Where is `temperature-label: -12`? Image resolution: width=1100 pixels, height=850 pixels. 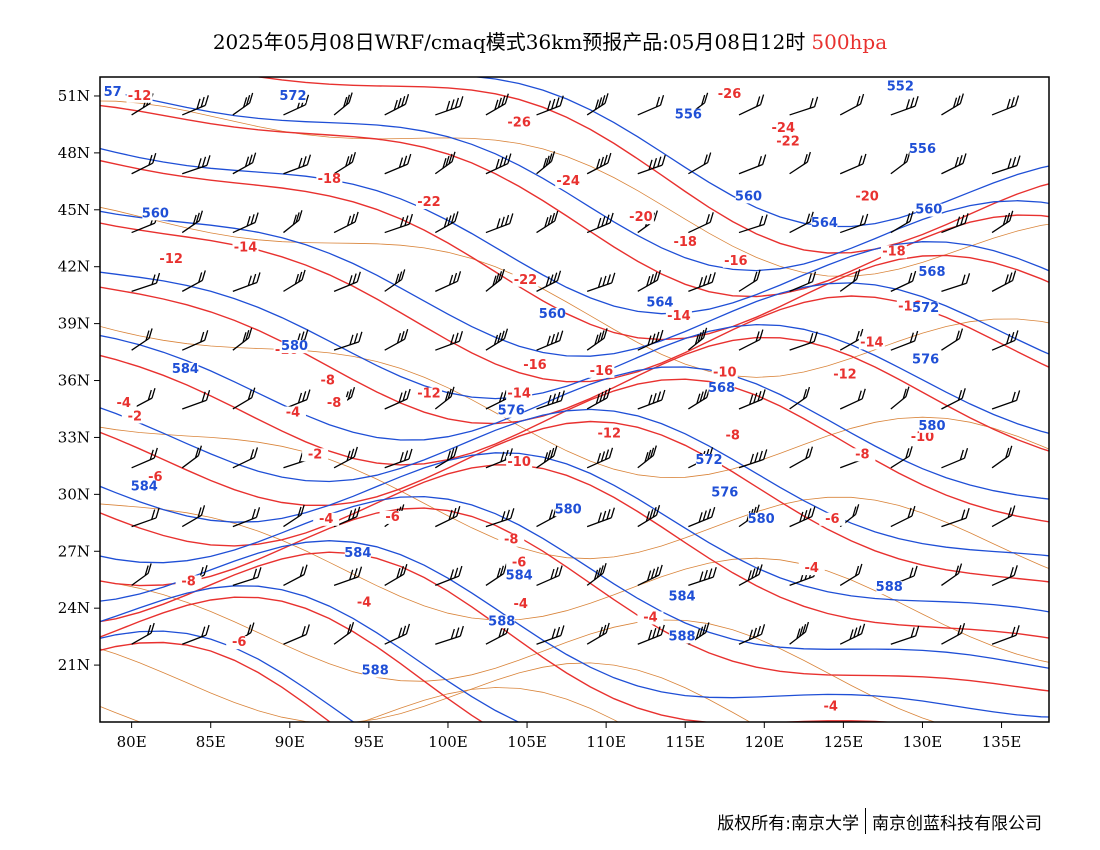 temperature-label: -12 is located at coordinates (429, 394).